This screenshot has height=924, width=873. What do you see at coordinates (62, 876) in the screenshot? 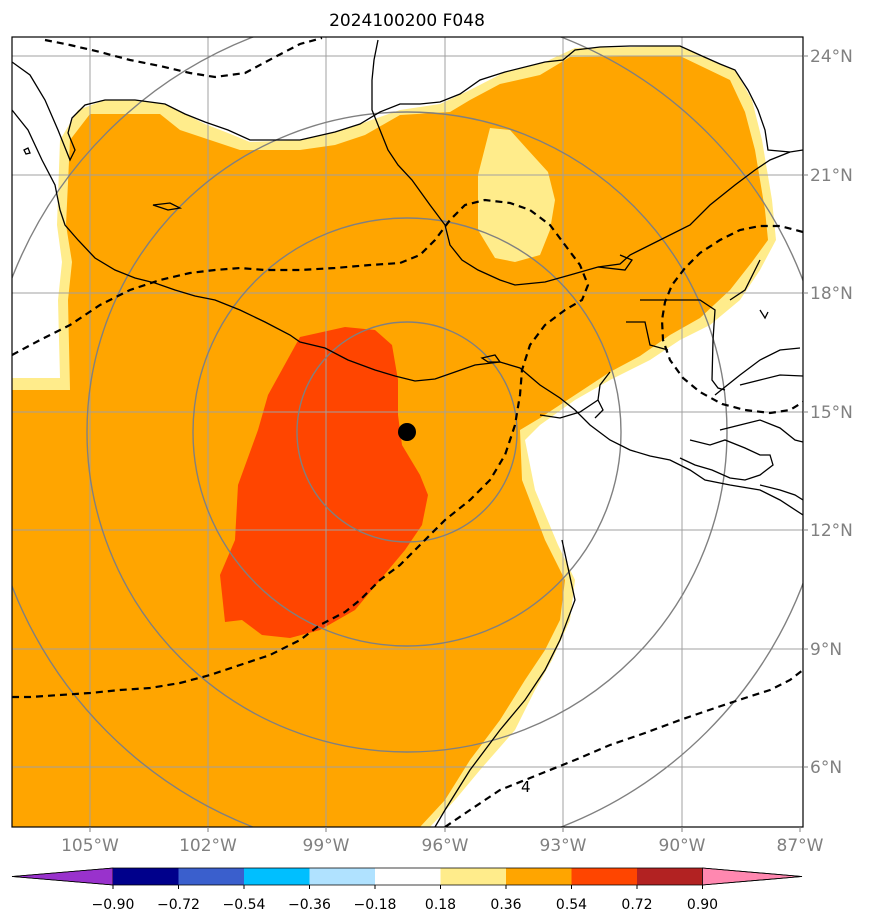
I see `colorbar-extend-low` at bounding box center [62, 876].